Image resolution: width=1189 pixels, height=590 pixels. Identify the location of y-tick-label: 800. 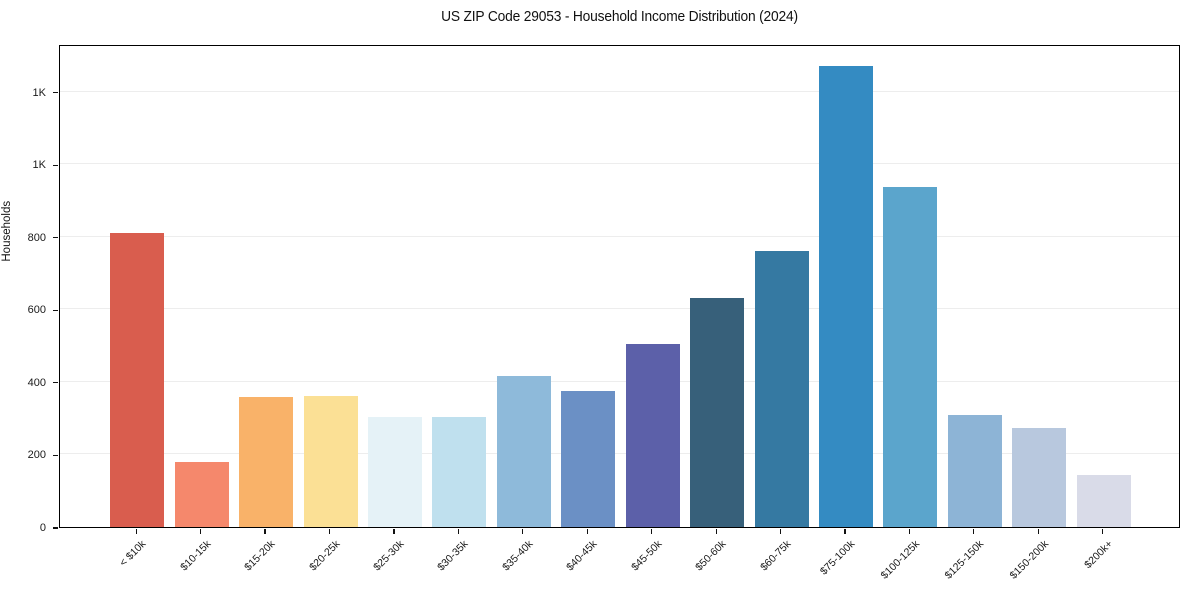
(36, 237).